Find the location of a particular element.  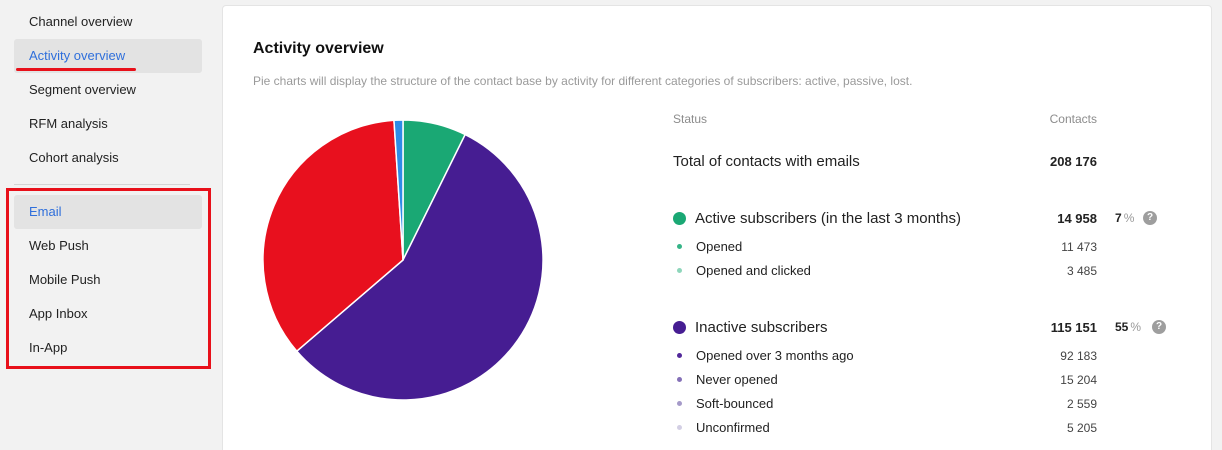

inactive-percent-value: 55 is located at coordinates (1122, 327).